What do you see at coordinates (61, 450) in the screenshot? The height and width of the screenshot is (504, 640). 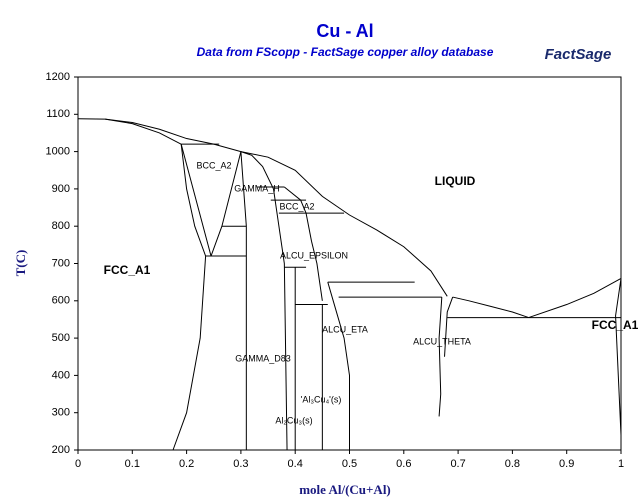 I see `y-tick-label: 200` at bounding box center [61, 450].